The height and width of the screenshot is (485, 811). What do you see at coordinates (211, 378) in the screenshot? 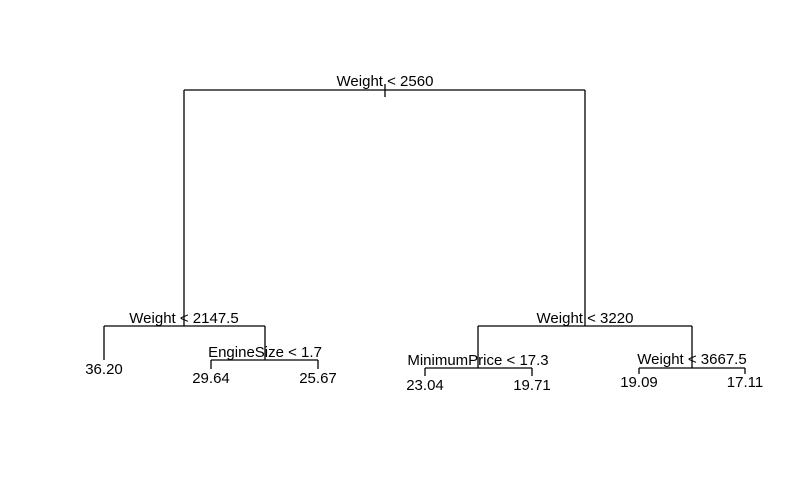
I see `leaf-value: 29.64` at bounding box center [211, 378].